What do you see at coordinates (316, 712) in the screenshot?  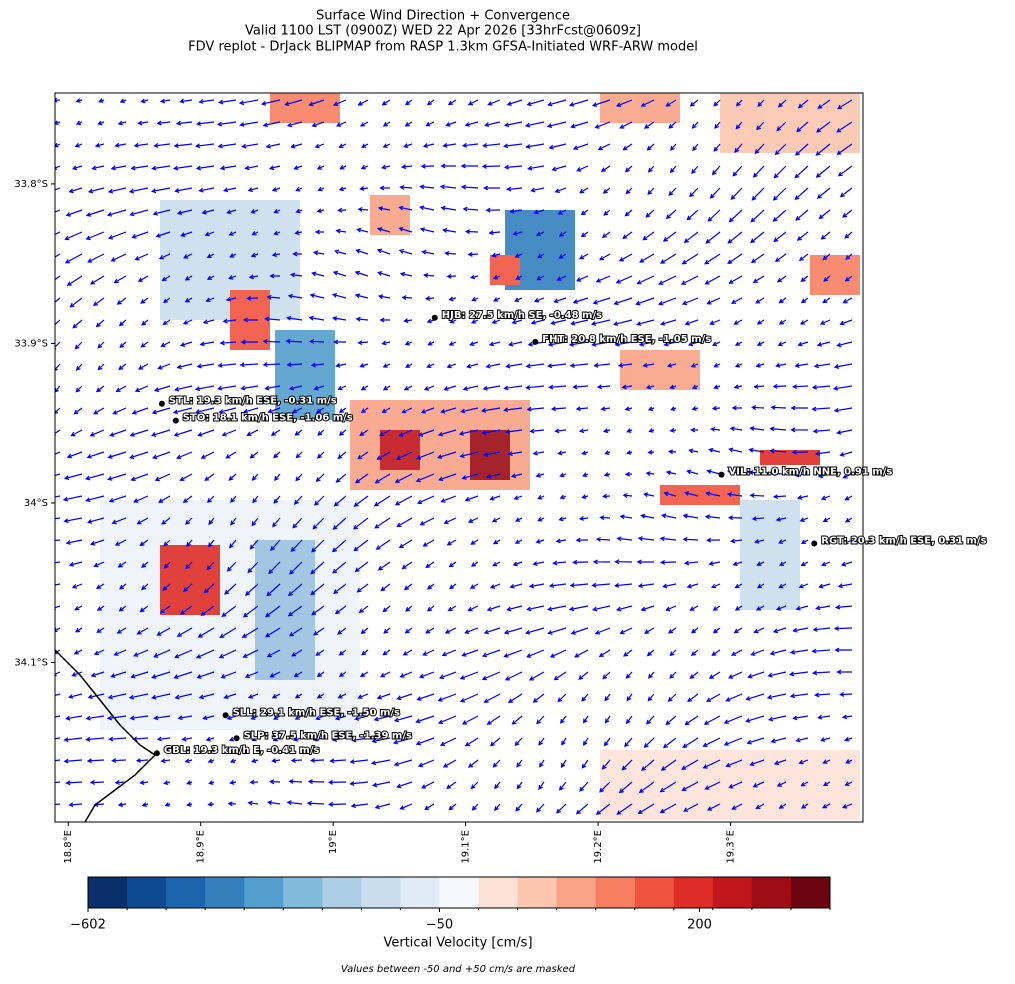 I see `station-label: SLL: 29.1 km/h ESE, -1.50 m/s` at bounding box center [316, 712].